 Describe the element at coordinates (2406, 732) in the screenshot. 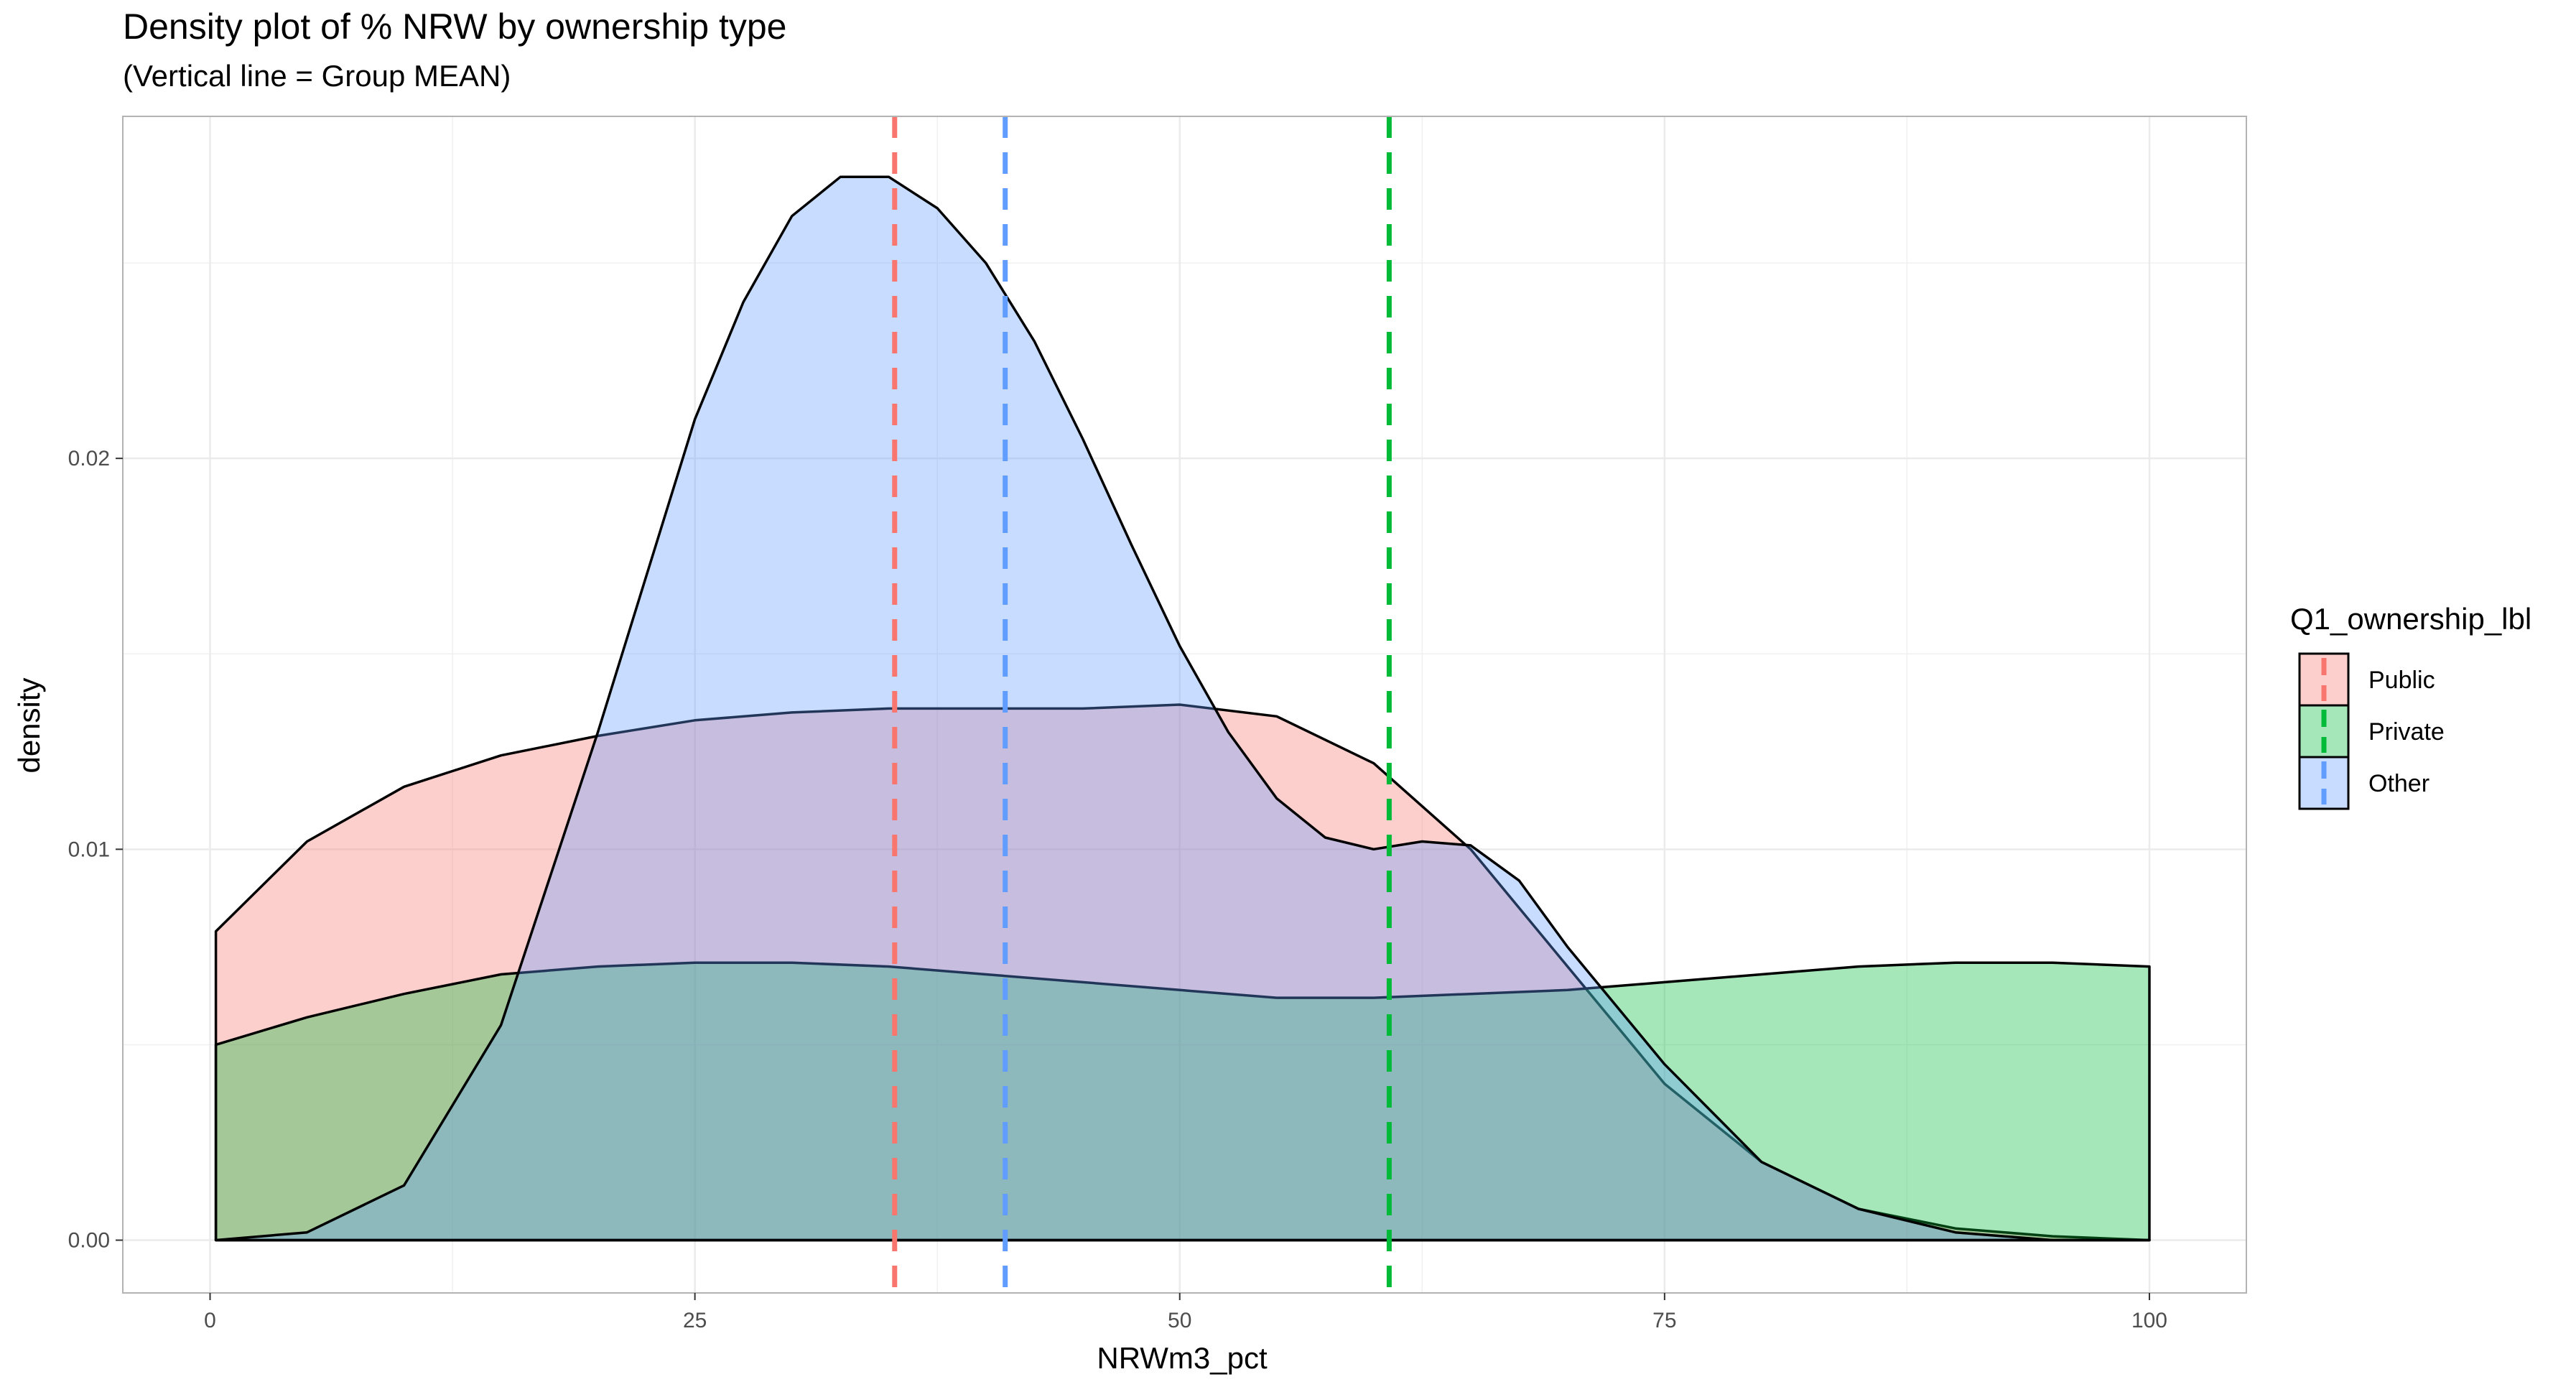

I see `legend-label: Private` at that location.